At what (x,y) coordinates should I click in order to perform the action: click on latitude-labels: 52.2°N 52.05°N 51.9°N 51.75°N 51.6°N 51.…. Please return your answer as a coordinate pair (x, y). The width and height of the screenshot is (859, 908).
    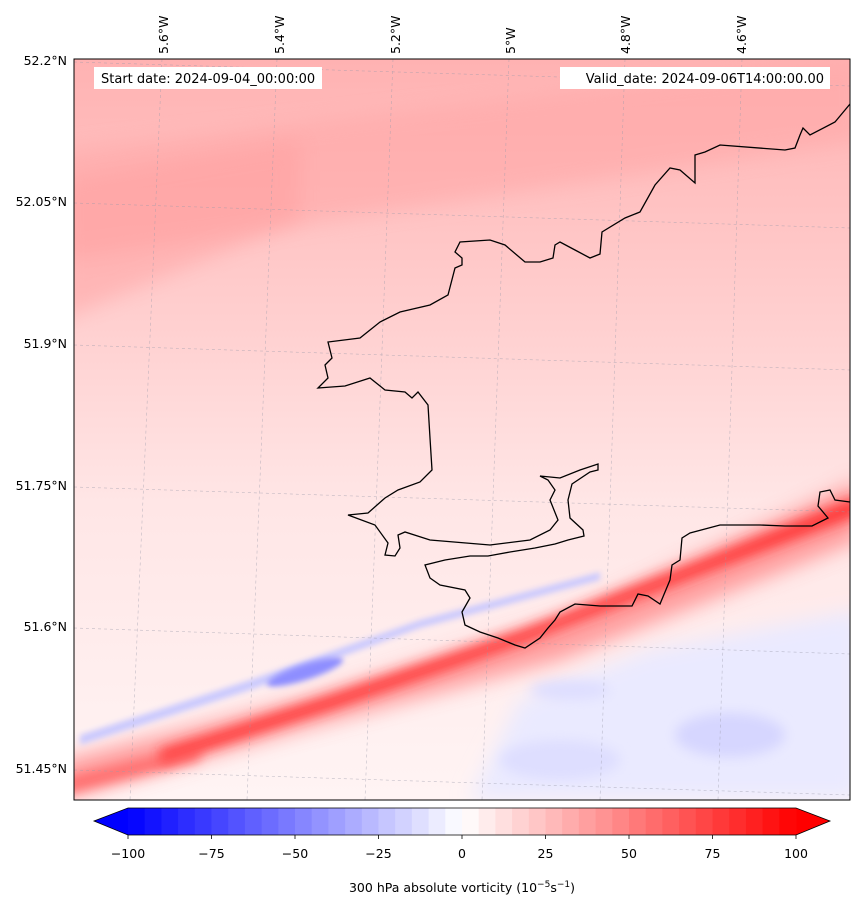
    Looking at the image, I should click on (41, 414).